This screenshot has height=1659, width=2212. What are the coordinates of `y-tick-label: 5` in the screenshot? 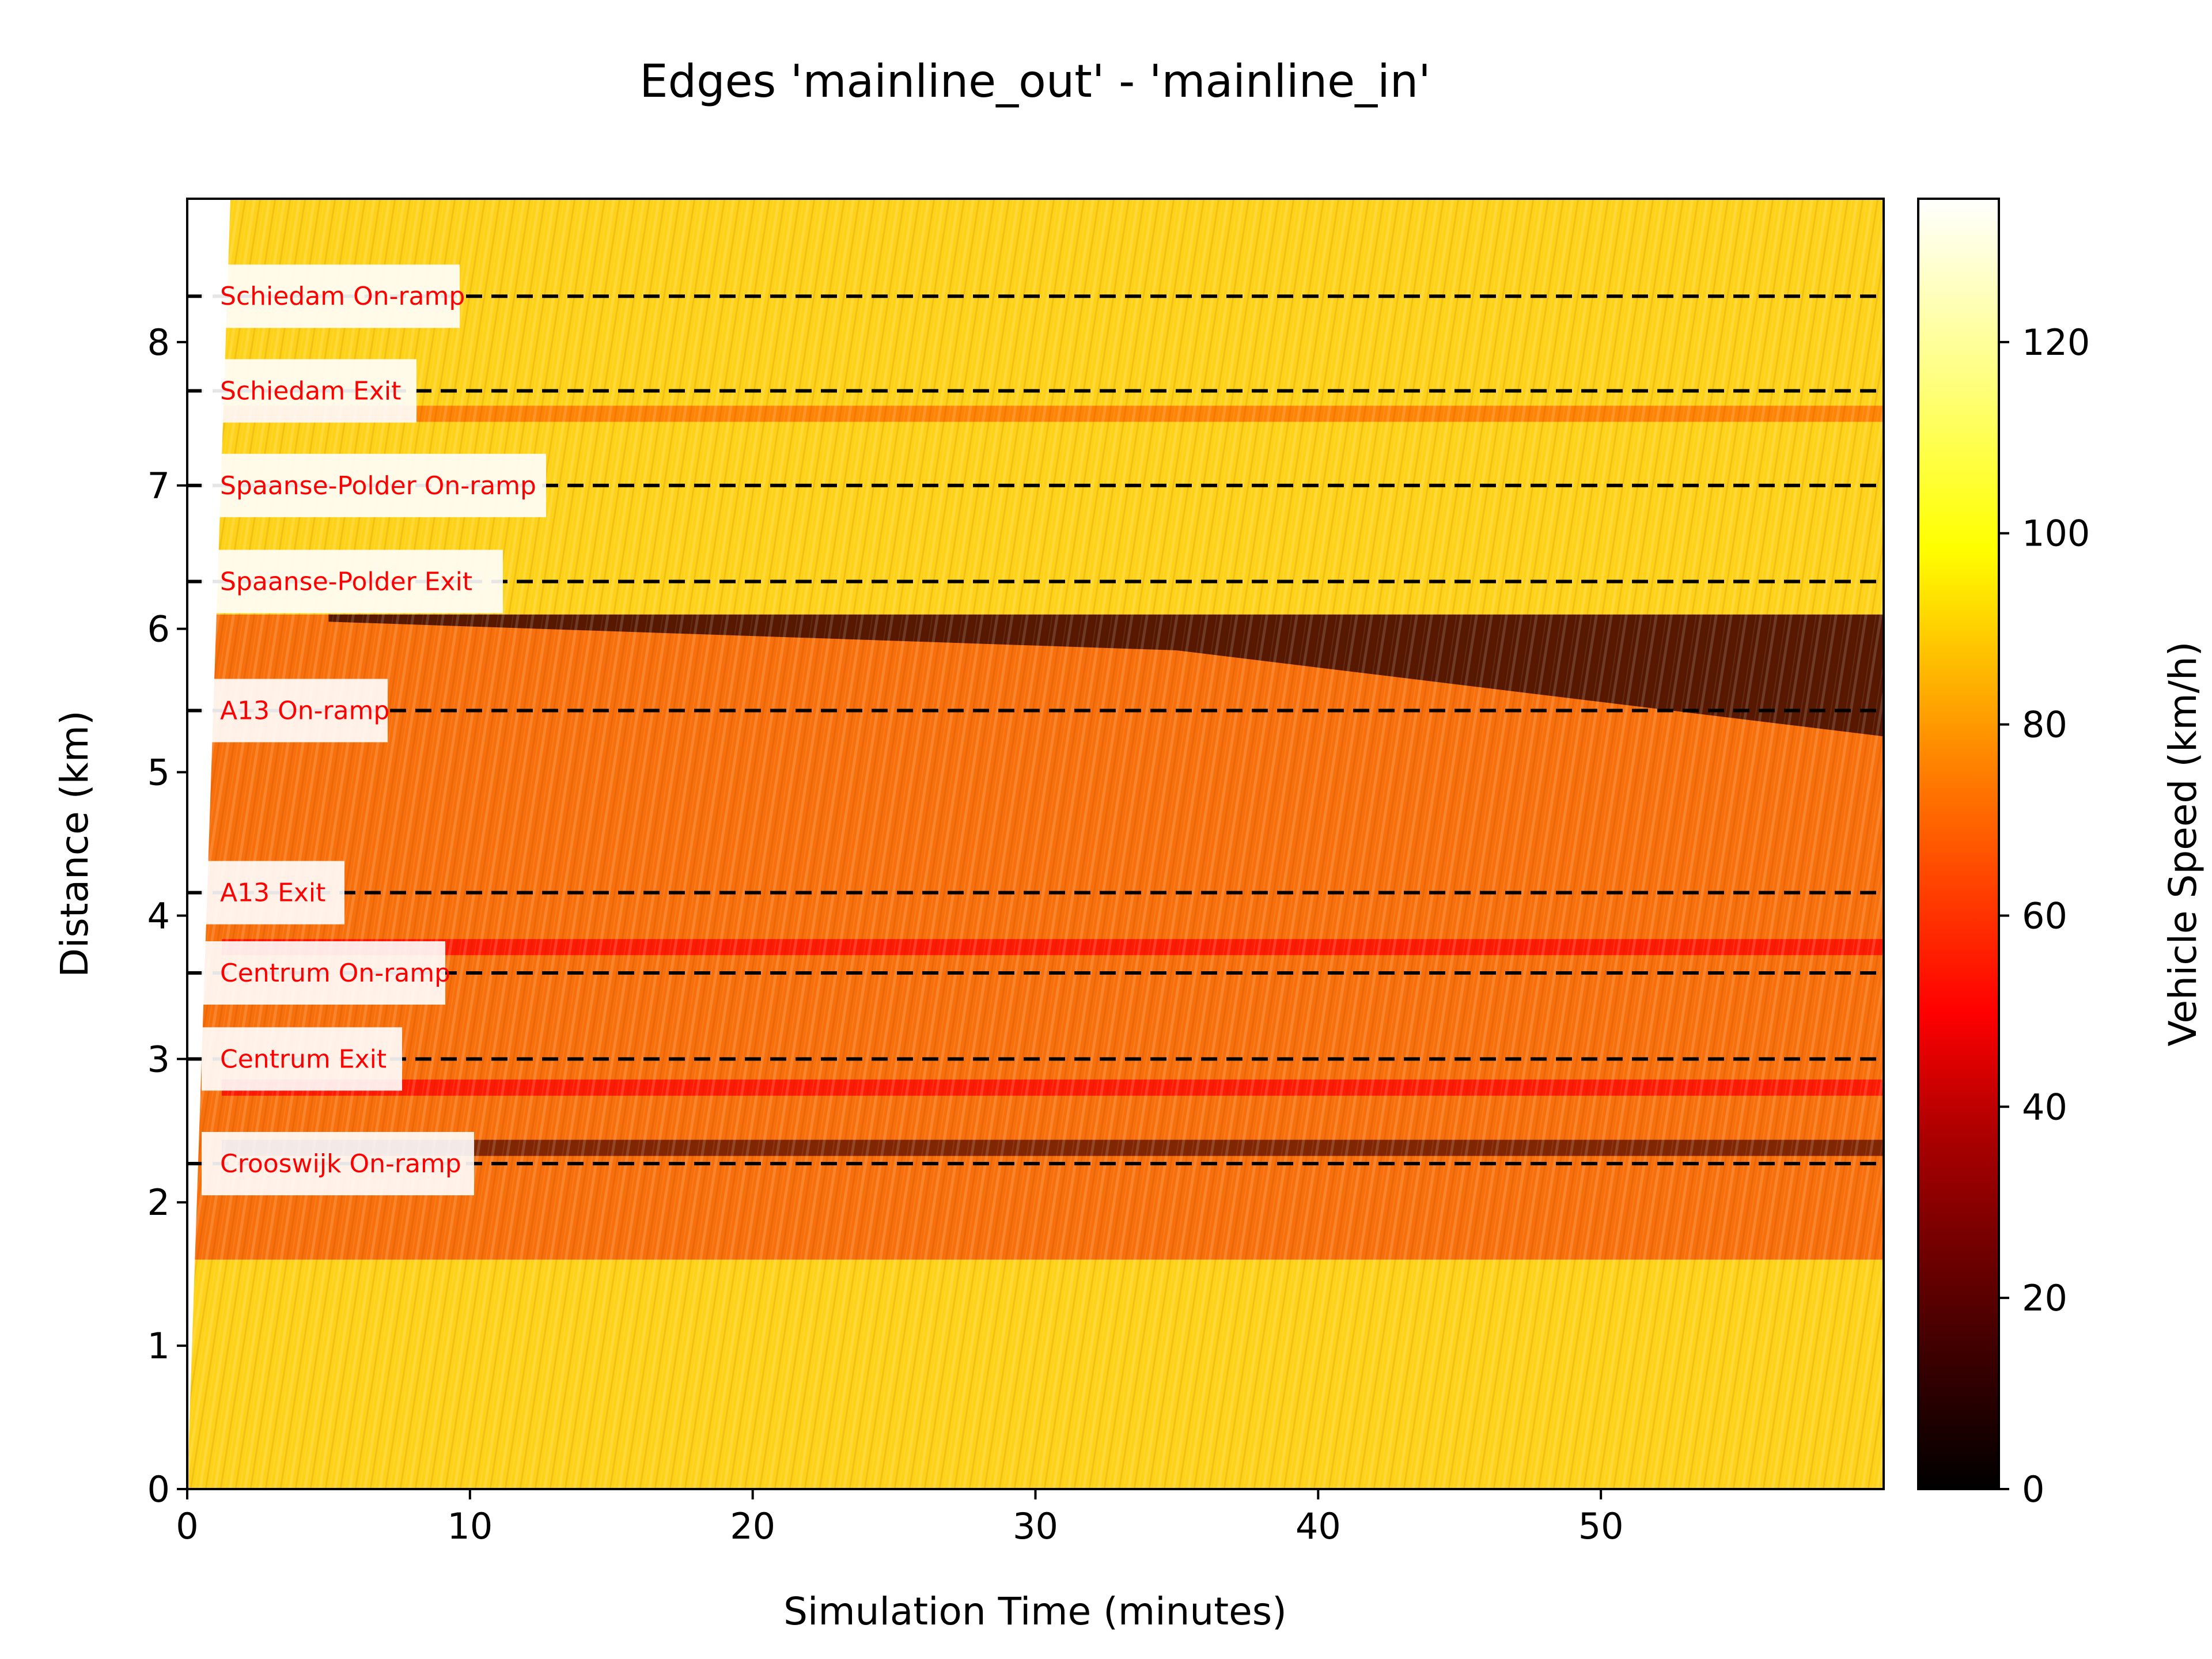 It's located at (158, 773).